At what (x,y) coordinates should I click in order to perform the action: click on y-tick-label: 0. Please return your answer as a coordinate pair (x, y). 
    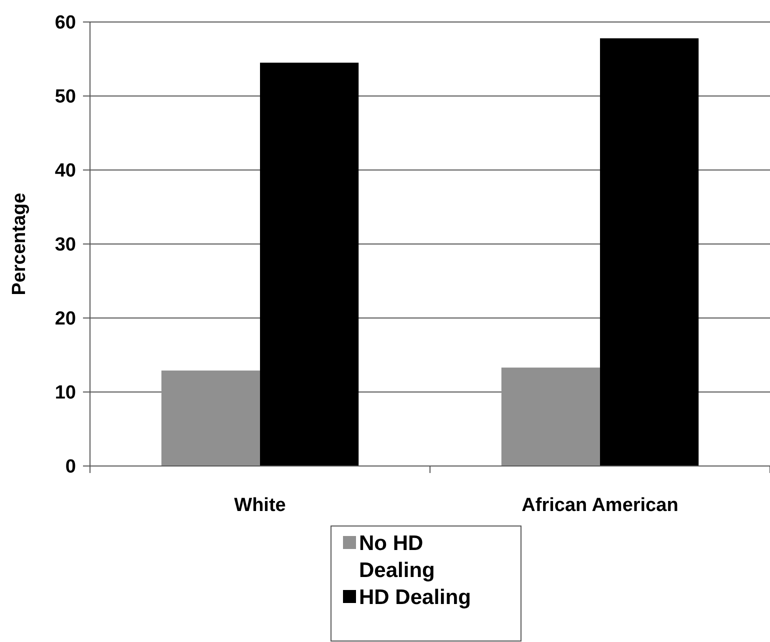
    Looking at the image, I should click on (70, 467).